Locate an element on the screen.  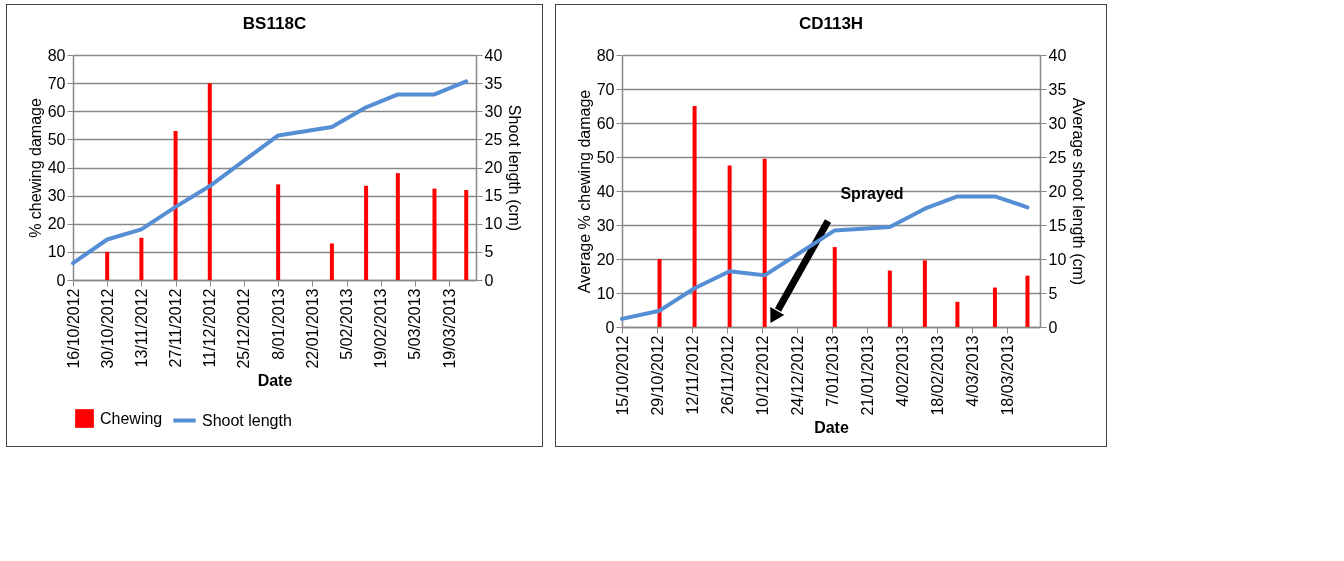
x-tick-label: 22/01/2013 is located at coordinates (312, 328).